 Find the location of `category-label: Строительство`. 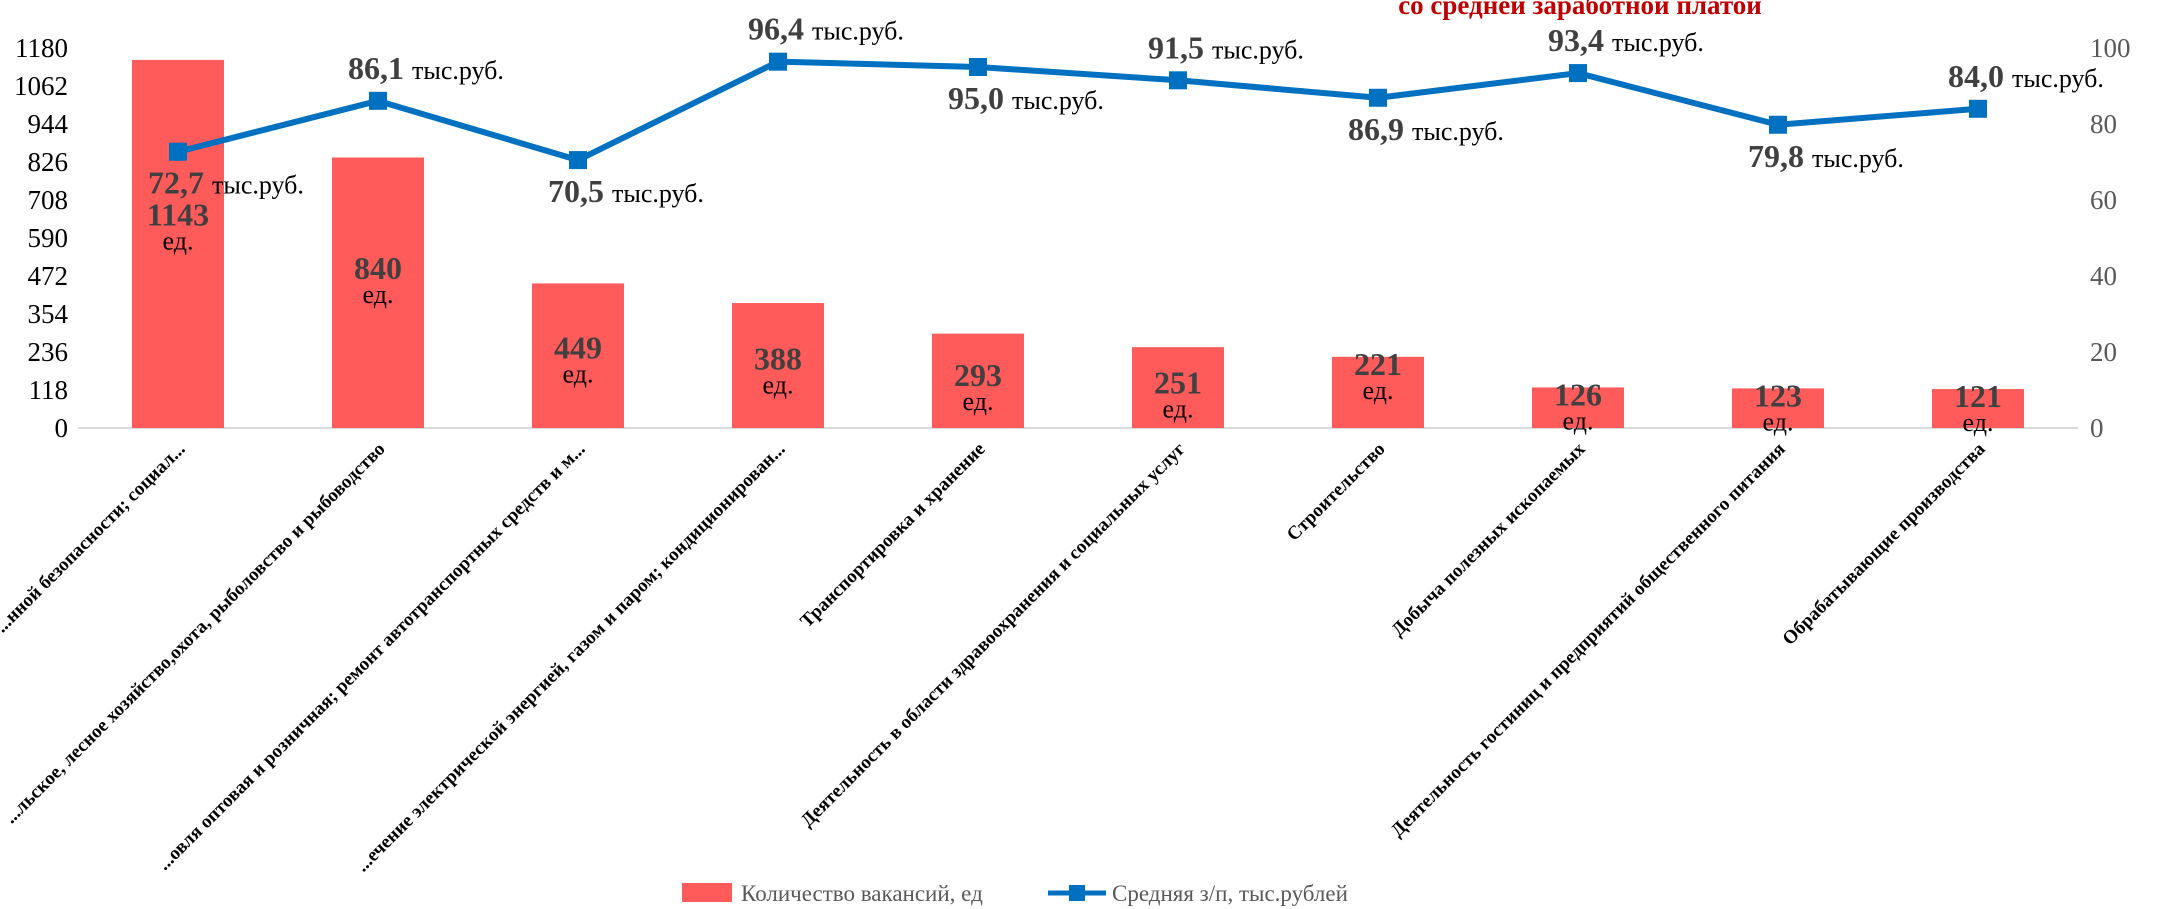

category-label: Строительство is located at coordinates (1336, 492).